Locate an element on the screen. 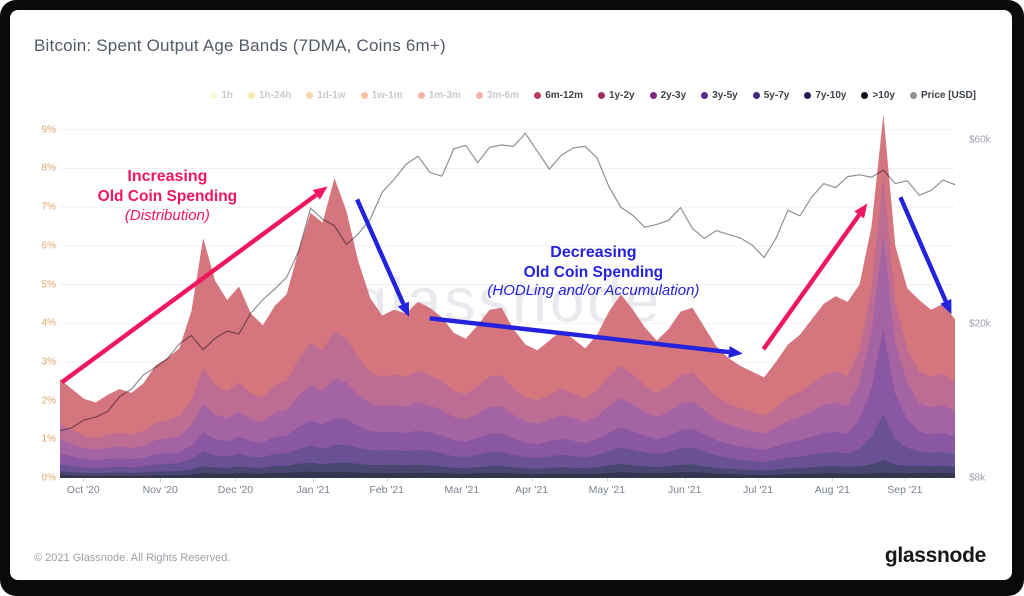  y-left-tick-label: 3% is located at coordinates (48, 362).